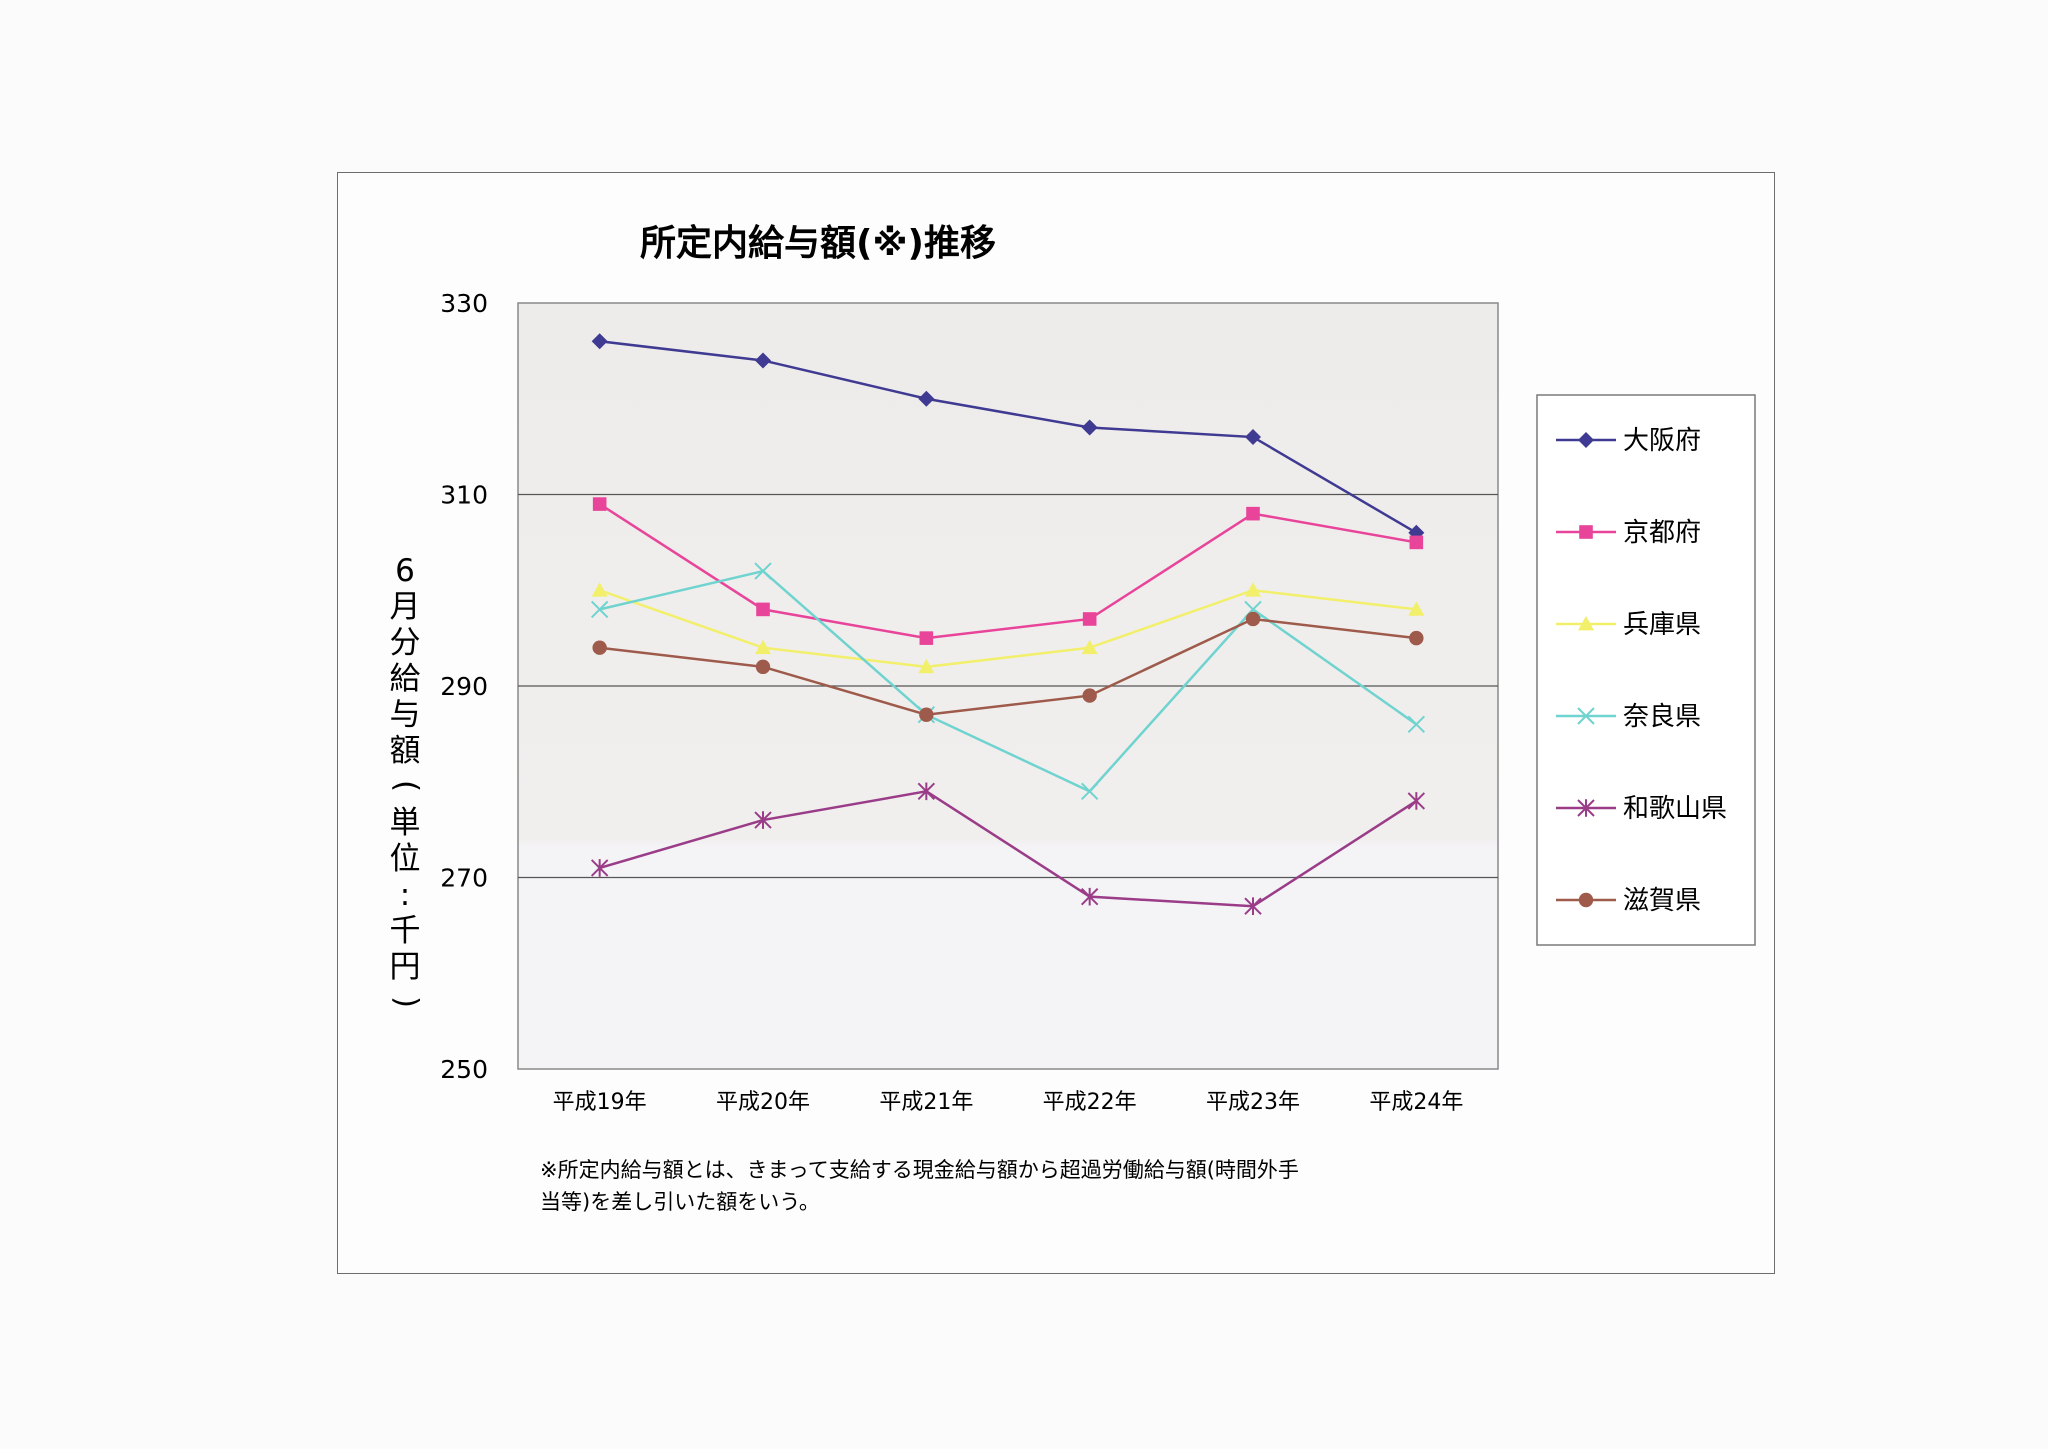 The image size is (2048, 1449). What do you see at coordinates (405, 895) in the screenshot?
I see `y-axis-label-char: :` at bounding box center [405, 895].